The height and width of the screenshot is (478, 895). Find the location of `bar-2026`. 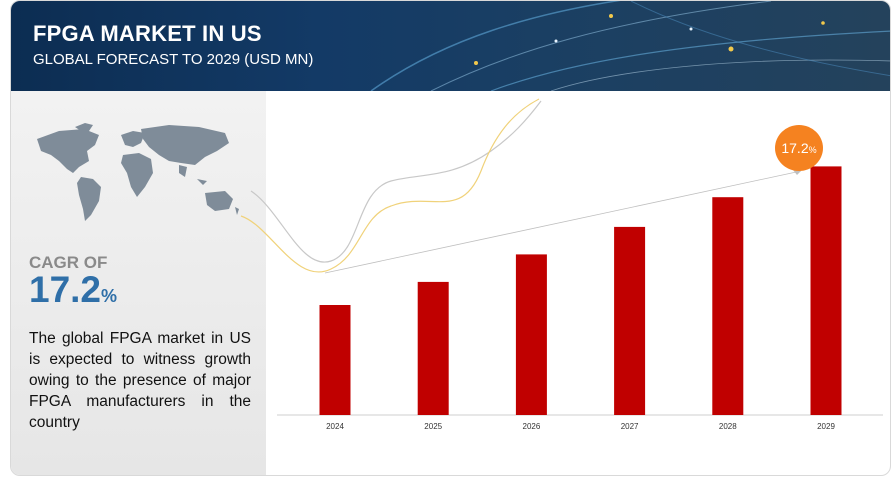

bar-2026 is located at coordinates (531, 334).